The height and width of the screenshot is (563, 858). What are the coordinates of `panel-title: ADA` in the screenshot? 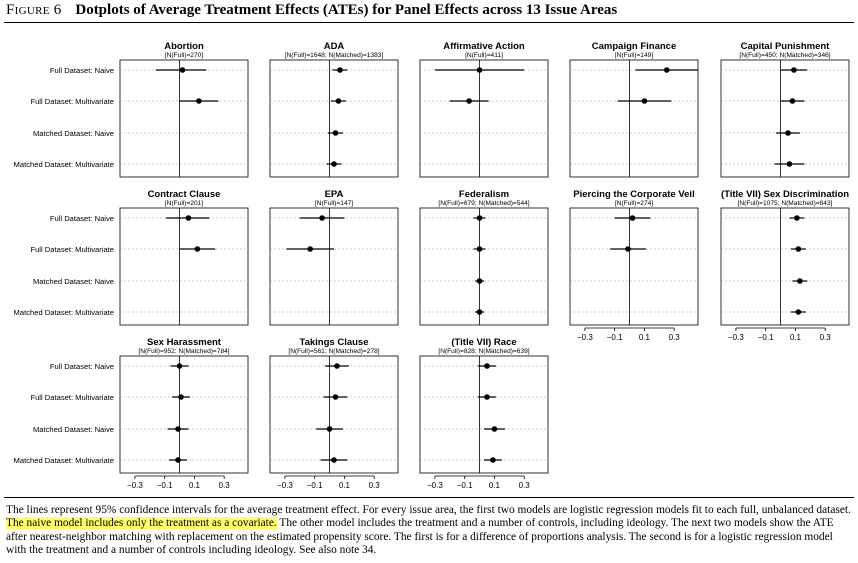 It's located at (334, 46).